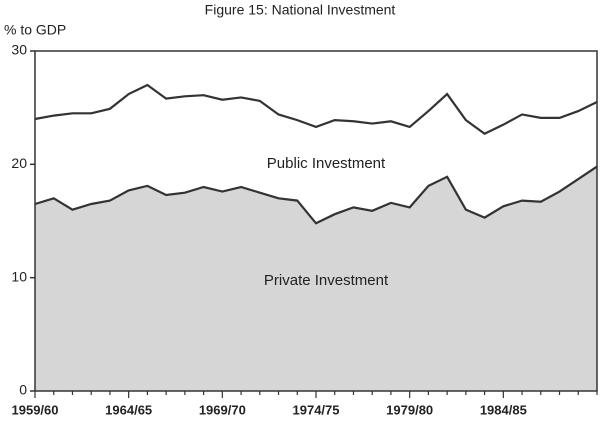 Image resolution: width=600 pixels, height=427 pixels. Describe the element at coordinates (19, 50) in the screenshot. I see `y-tick-label: 30` at that location.